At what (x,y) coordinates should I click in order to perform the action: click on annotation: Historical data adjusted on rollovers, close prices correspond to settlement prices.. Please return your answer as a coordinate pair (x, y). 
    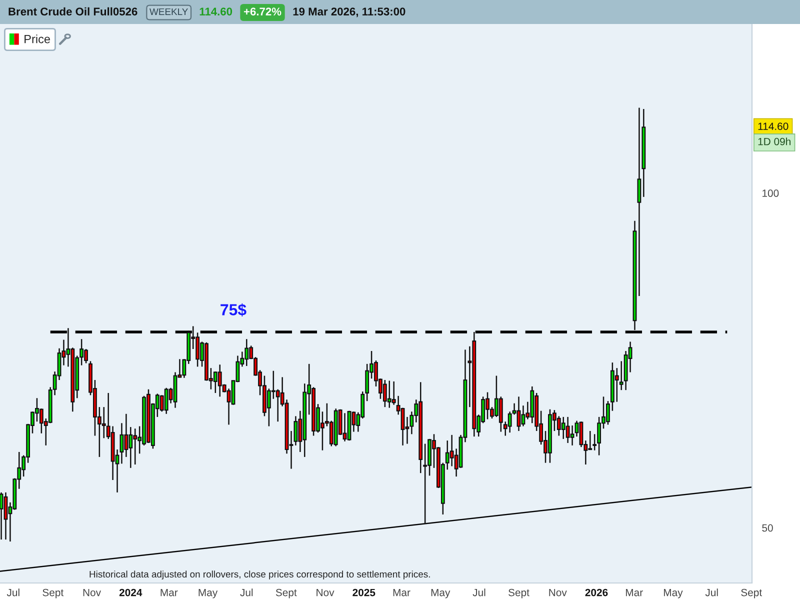
    Looking at the image, I should click on (260, 575).